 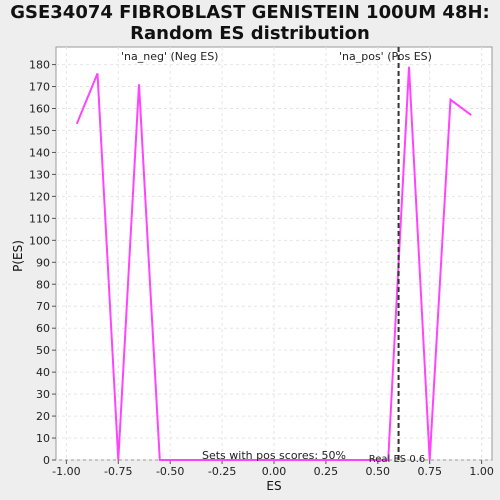 I want to click on y-tick-label: 120, so click(x=39, y=196).